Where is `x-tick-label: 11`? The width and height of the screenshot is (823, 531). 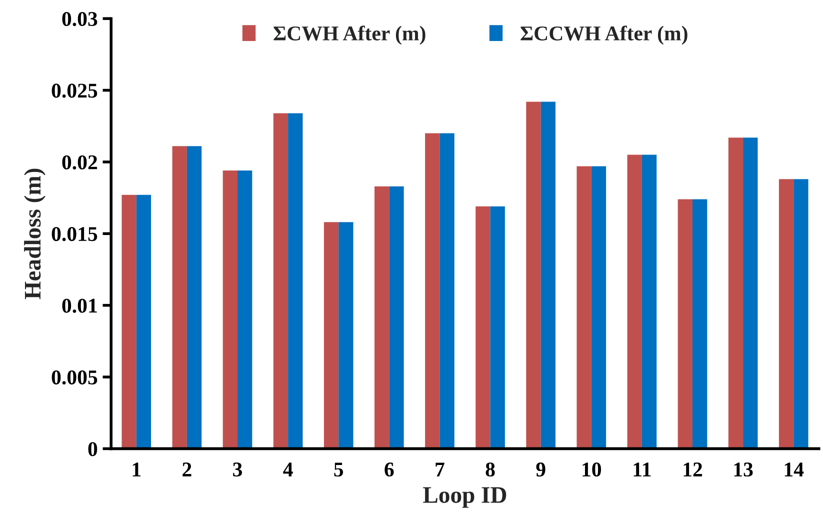
x-tick-label: 11 is located at coordinates (642, 469).